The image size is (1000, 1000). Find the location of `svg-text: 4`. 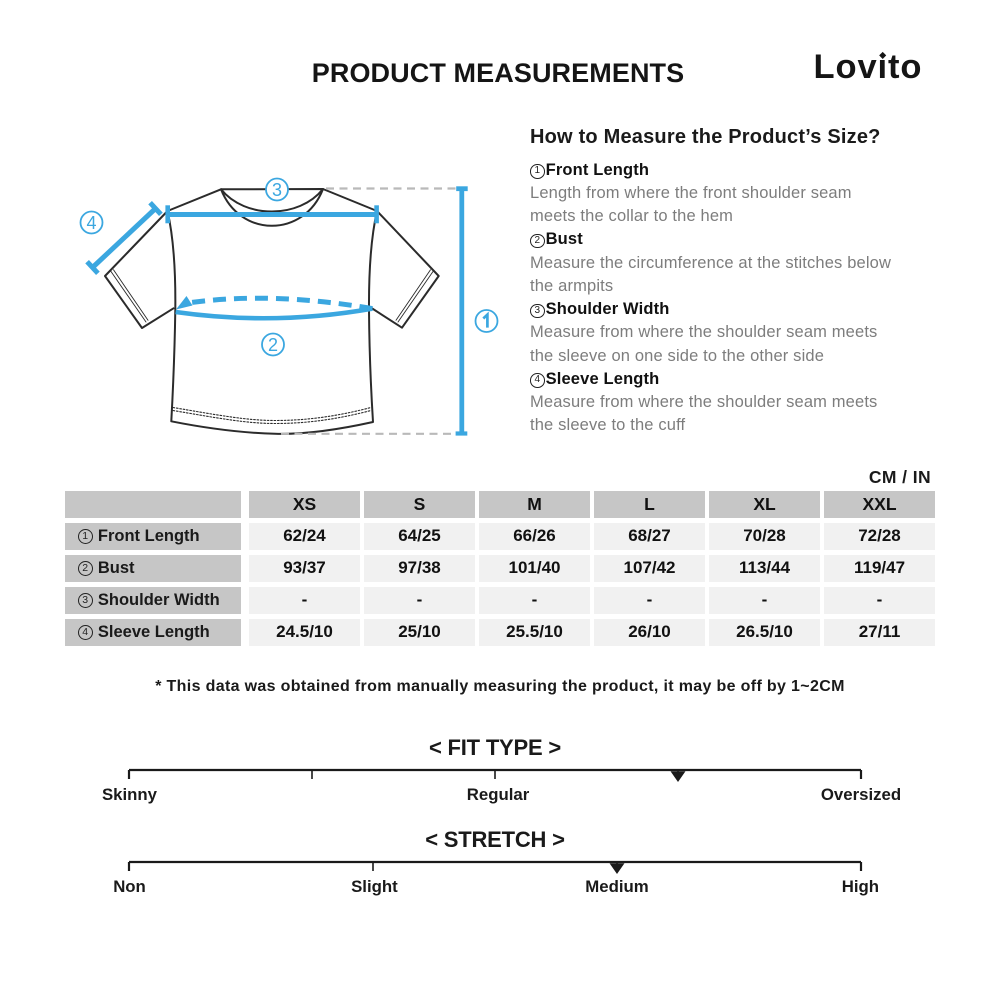

svg-text: 4 is located at coordinates (91, 223).